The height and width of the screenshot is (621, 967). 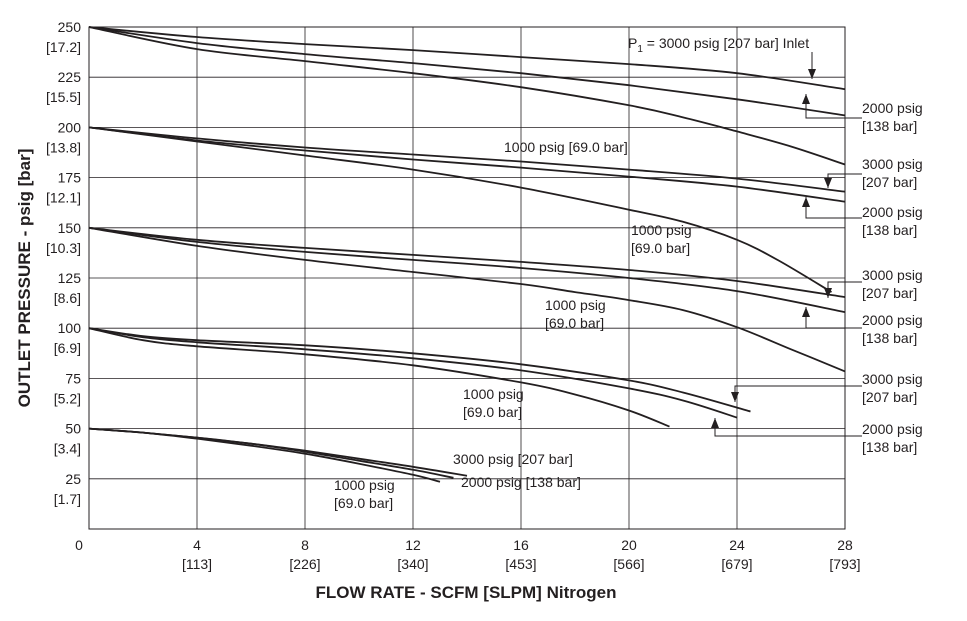 I want to click on x-tick-label: 16, so click(x=521, y=545).